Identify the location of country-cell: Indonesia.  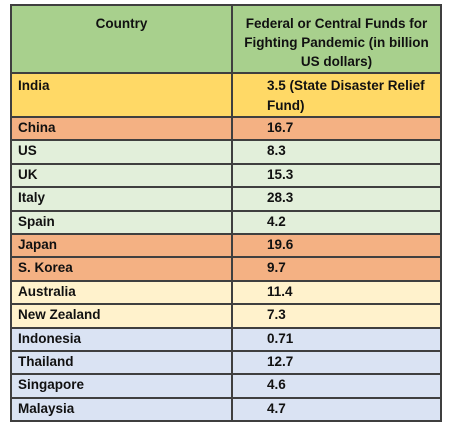
(121, 339).